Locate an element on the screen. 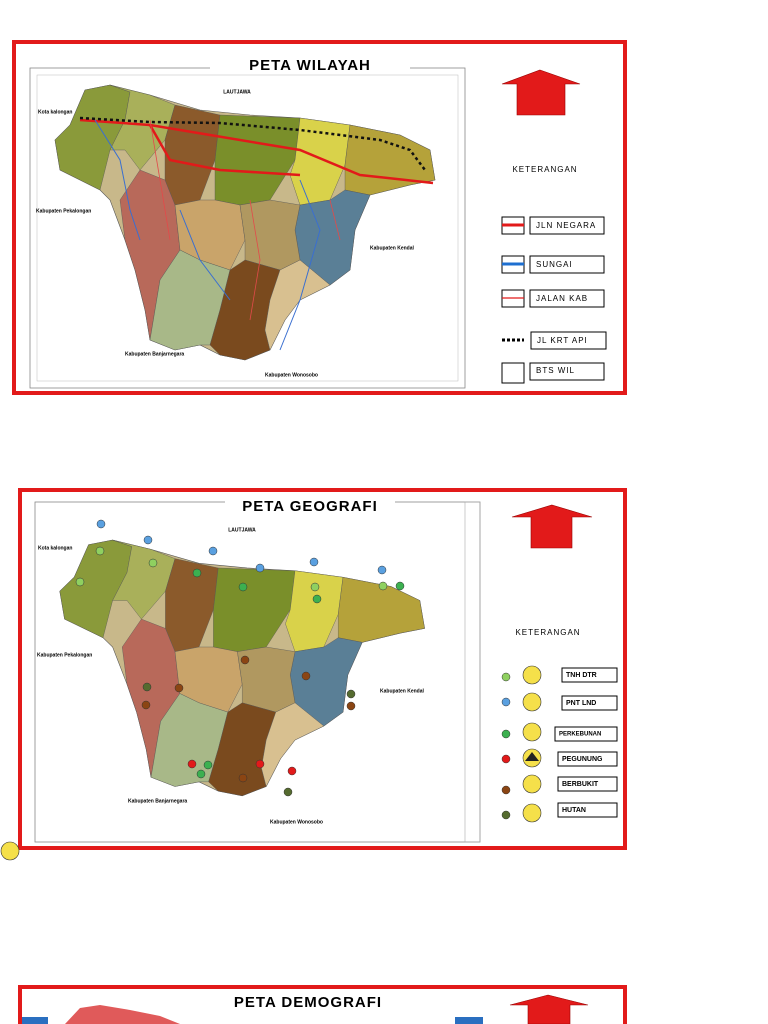  stray-icon is located at coordinates (10, 851).